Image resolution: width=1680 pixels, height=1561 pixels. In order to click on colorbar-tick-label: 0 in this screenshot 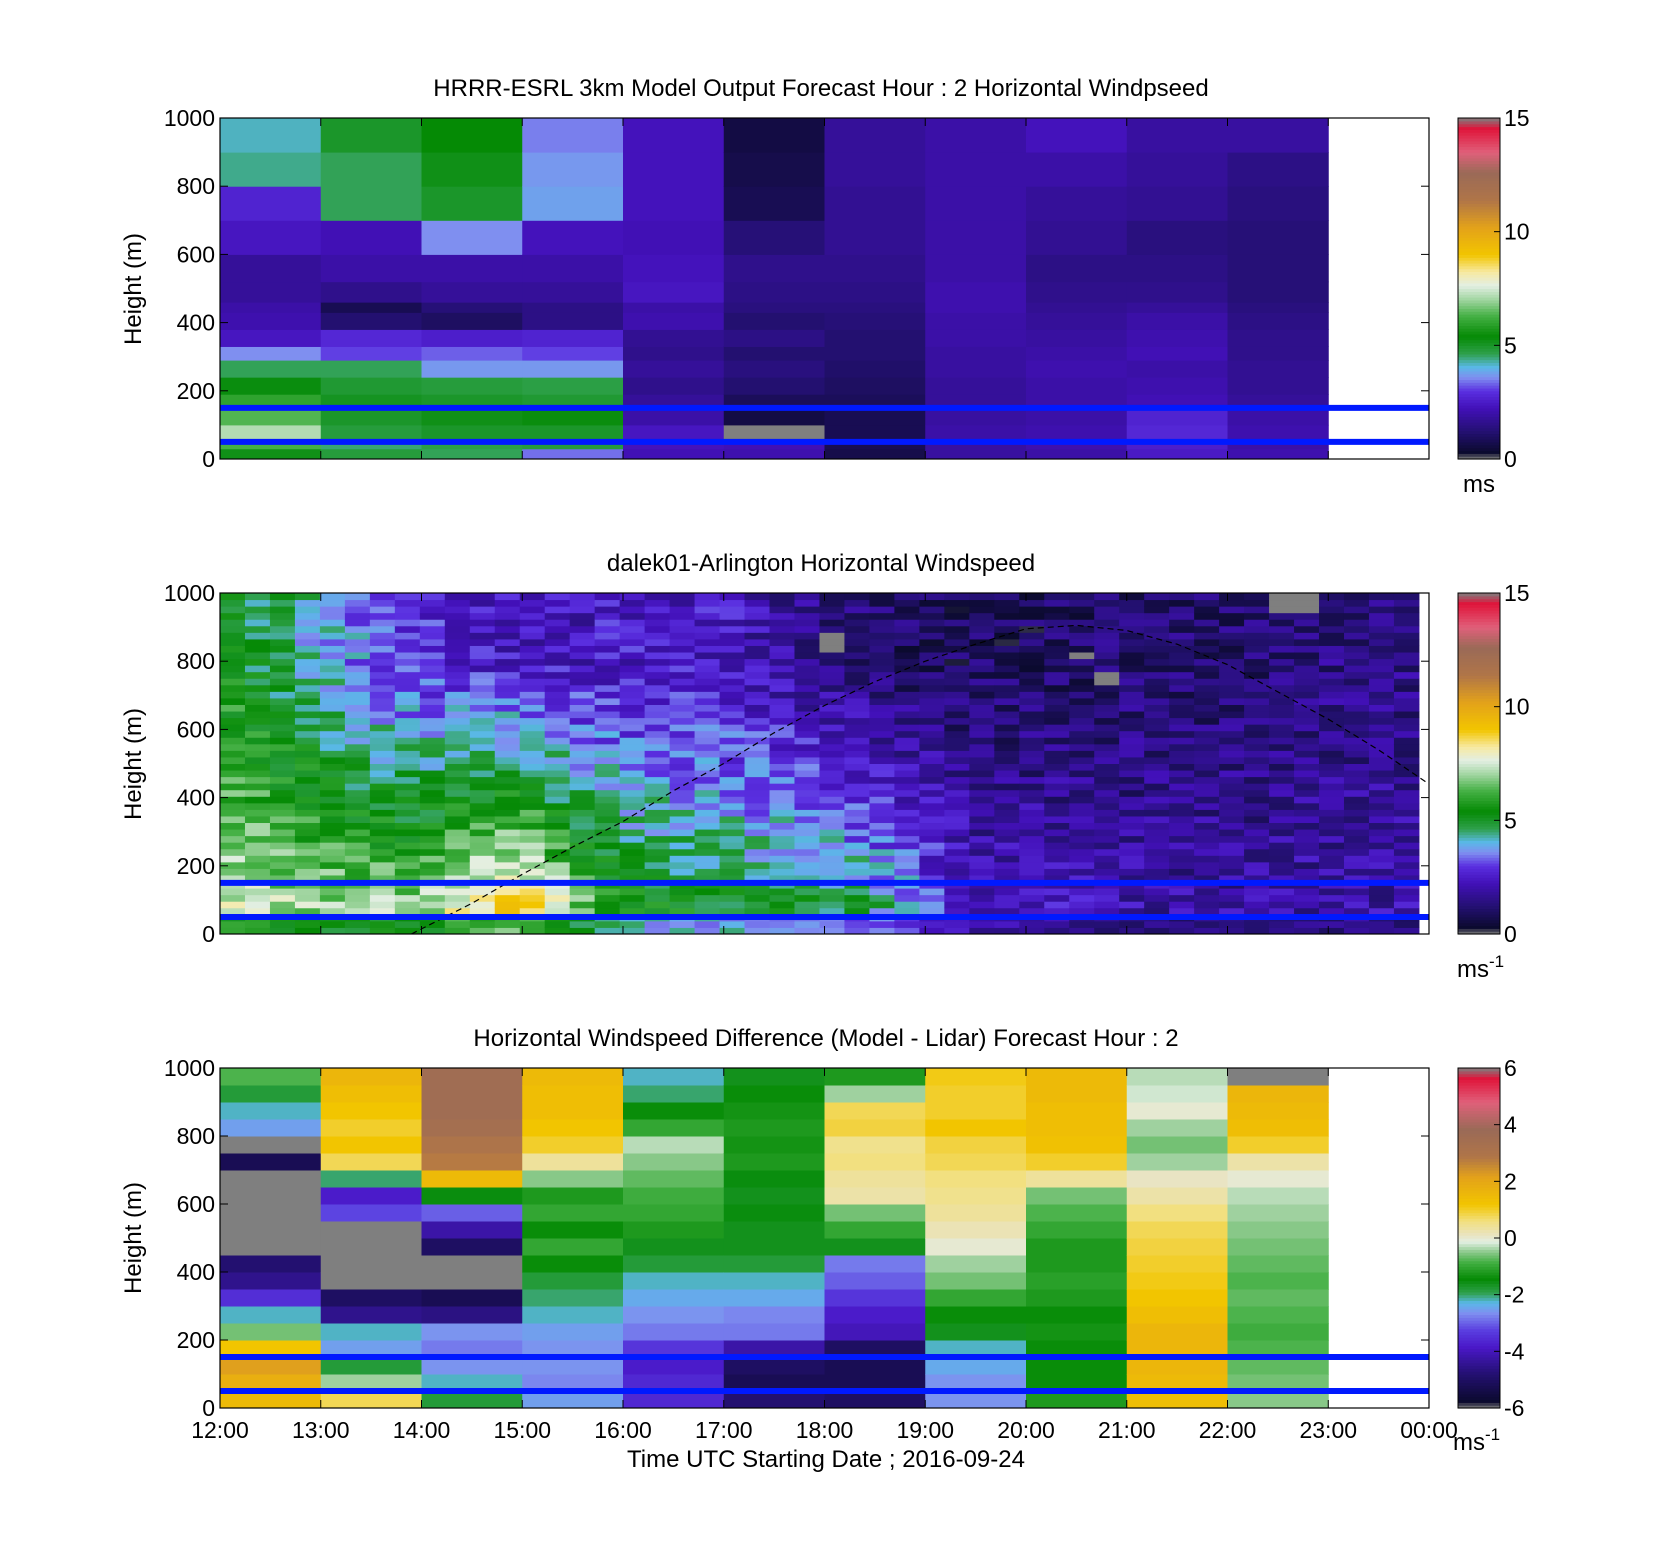, I will do `click(1510, 934)`.